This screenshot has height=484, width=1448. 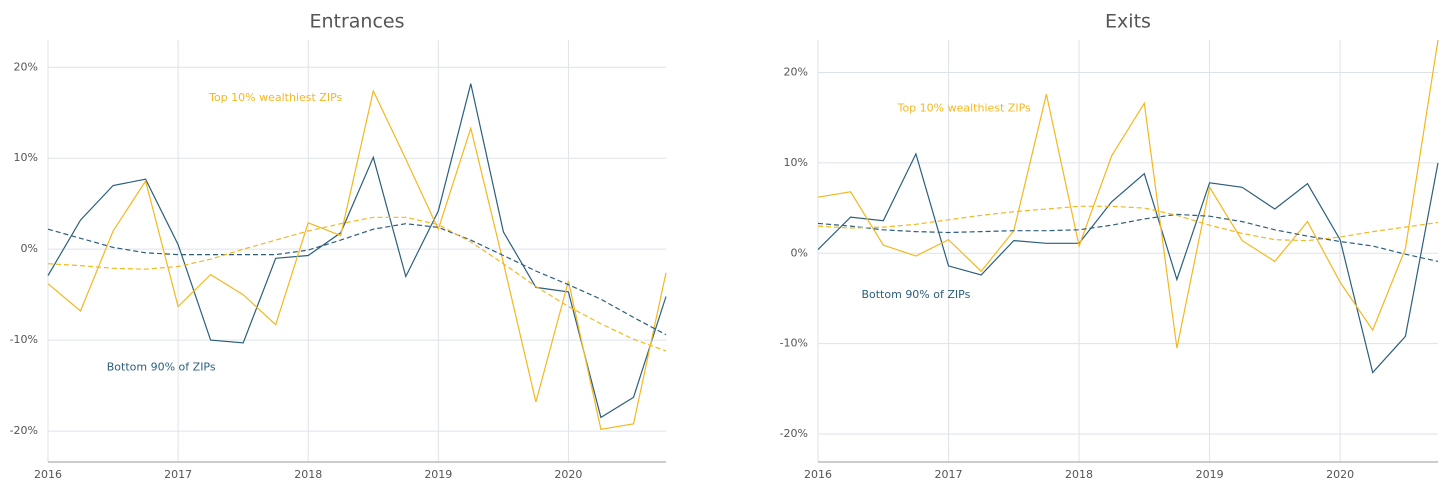 I want to click on chart-title: Entrances, so click(x=356, y=22).